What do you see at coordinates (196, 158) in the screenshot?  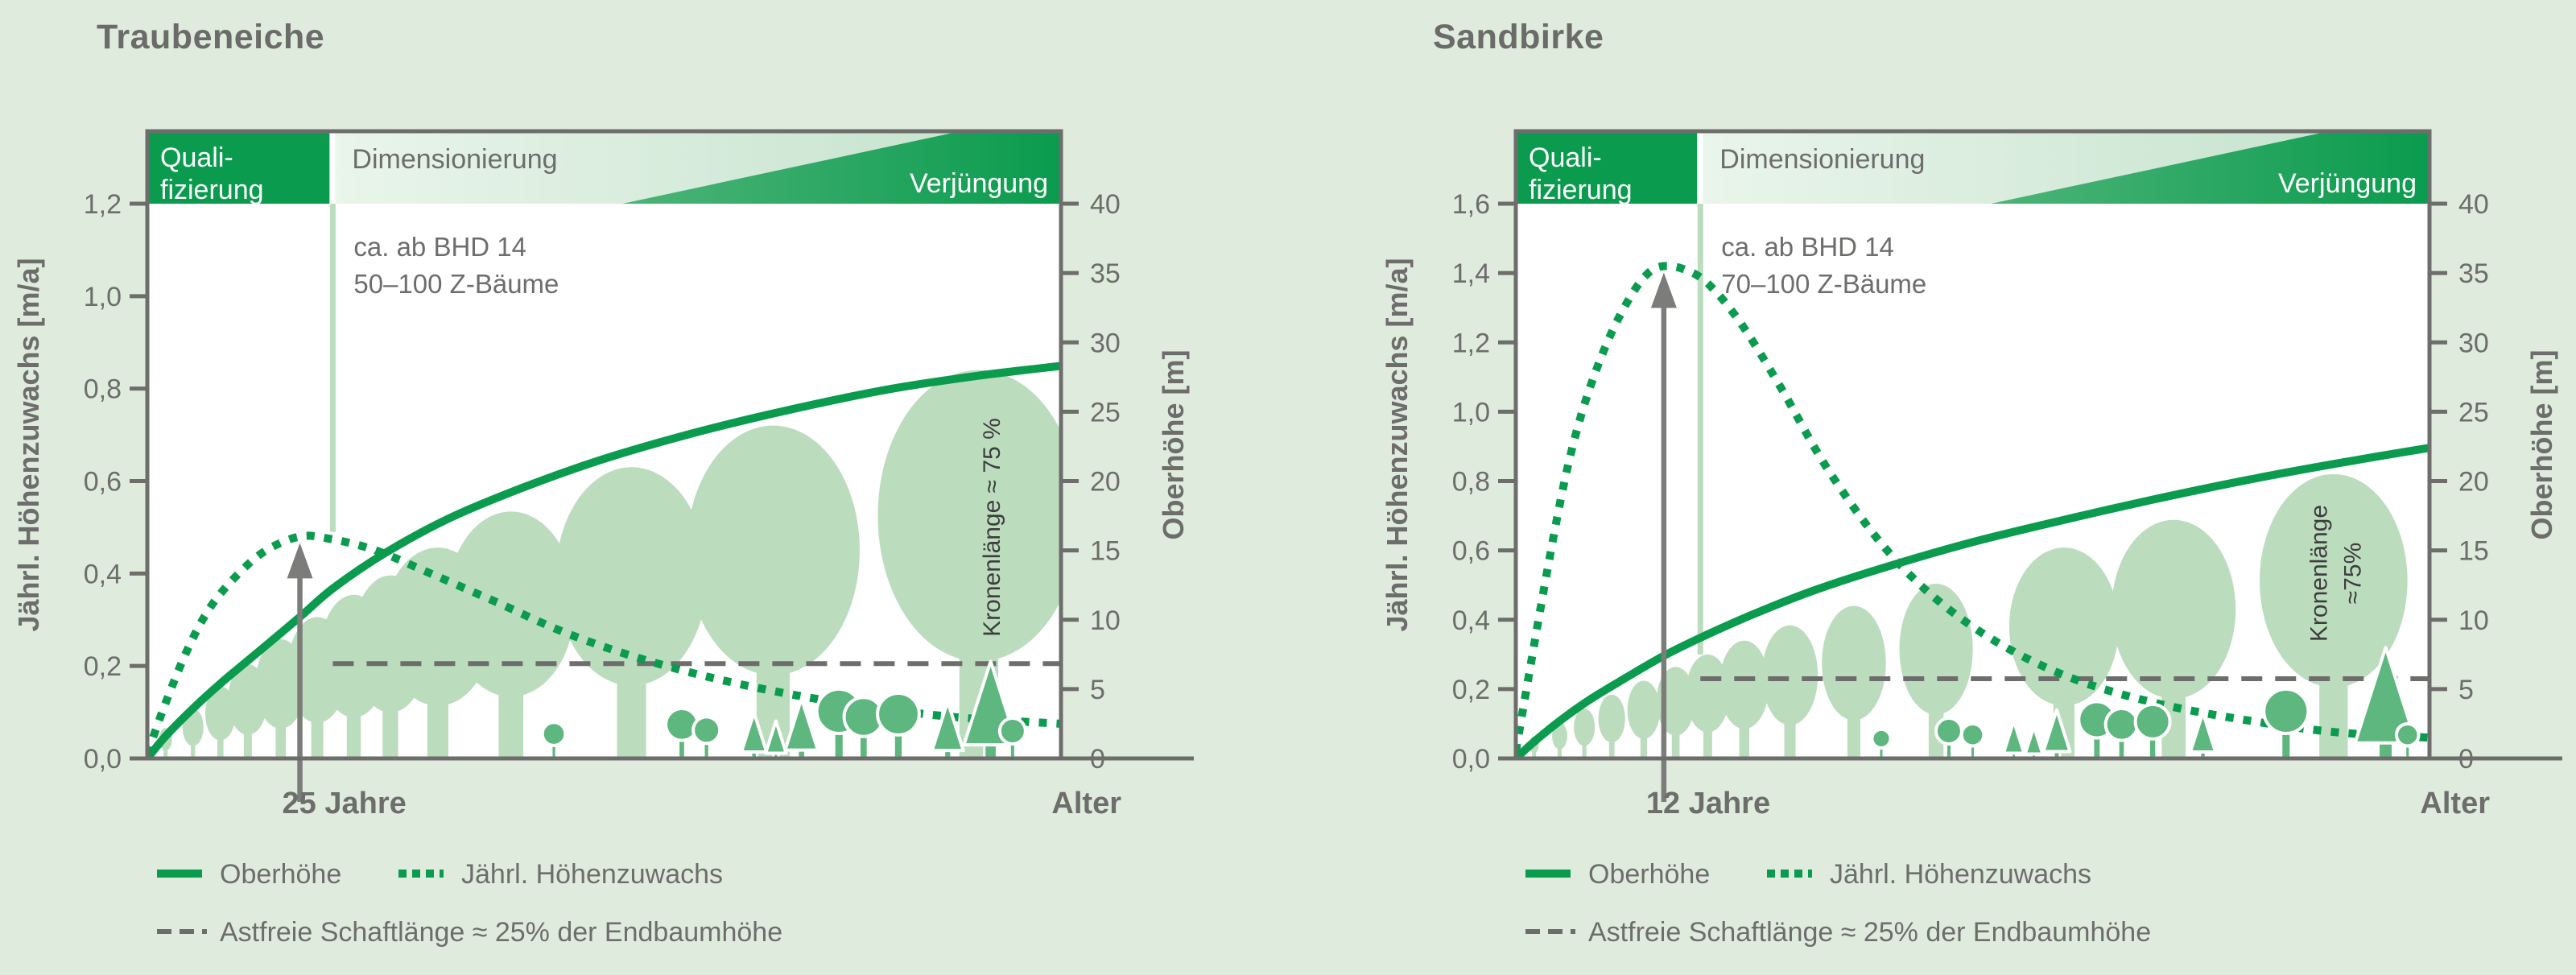 I see `phase-label-qualifizierung-line1: Quali-` at bounding box center [196, 158].